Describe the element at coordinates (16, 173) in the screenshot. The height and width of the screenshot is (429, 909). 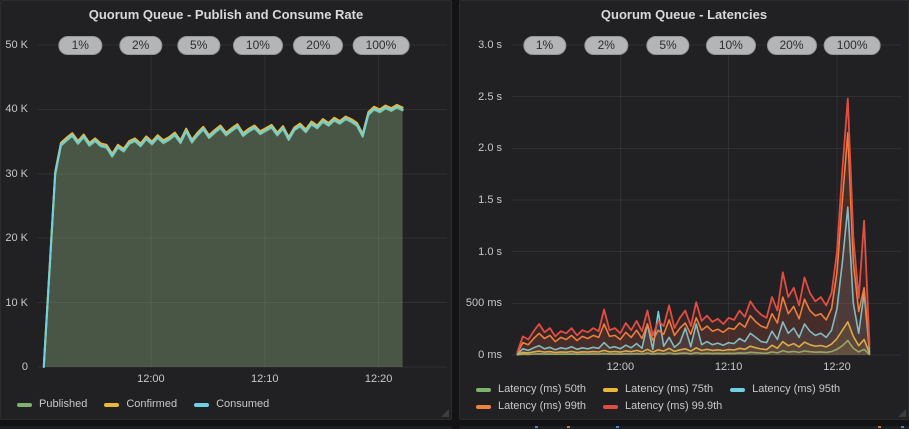
I see `y-tick-label: 30 K` at that location.